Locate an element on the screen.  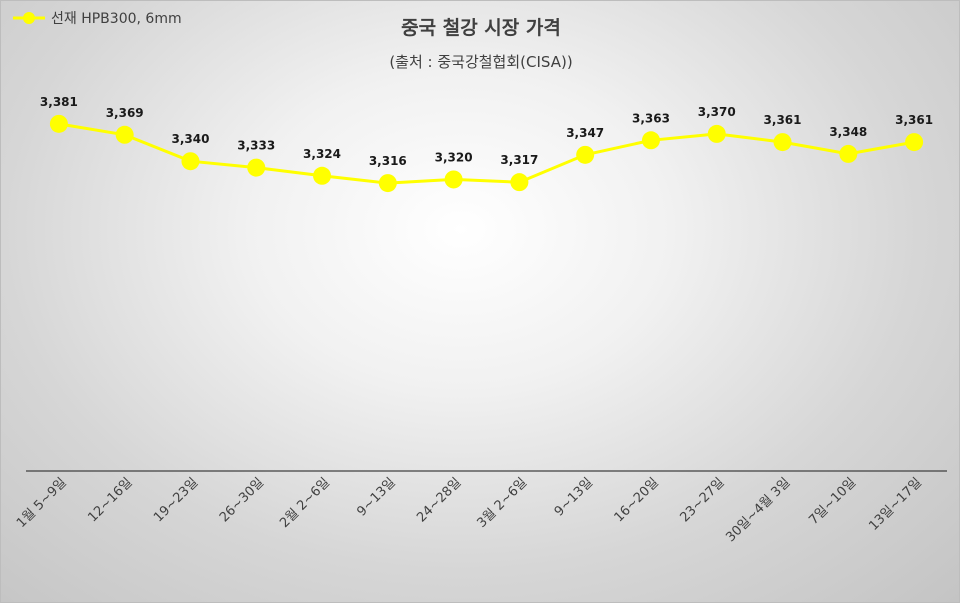
data-label: 3,348 is located at coordinates (848, 132).